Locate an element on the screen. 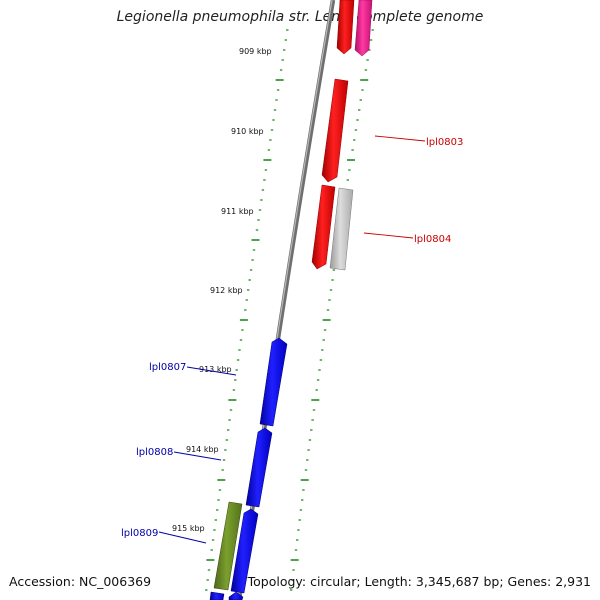 The height and width of the screenshot is (600, 600). gene-arrow-lpl0803 is located at coordinates (335, 130).